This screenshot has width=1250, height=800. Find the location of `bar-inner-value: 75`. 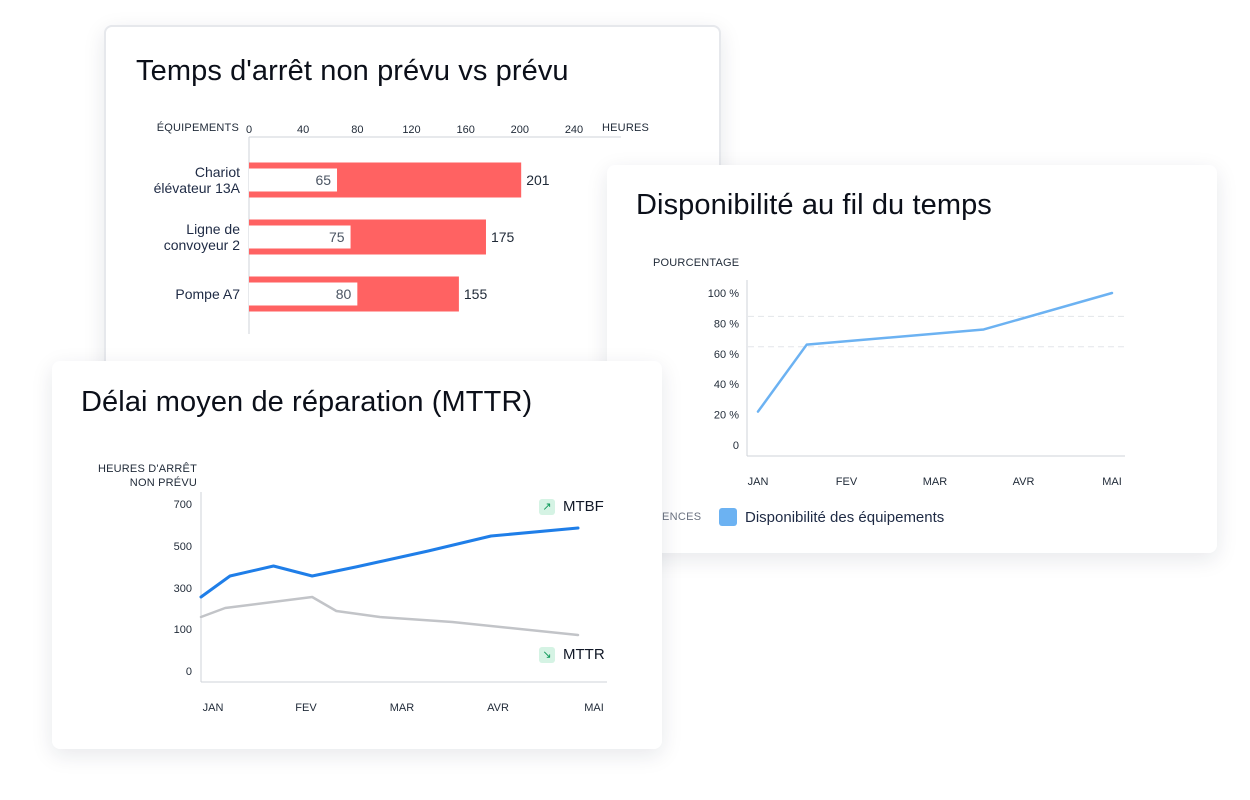

bar-inner-value: 75 is located at coordinates (337, 237).